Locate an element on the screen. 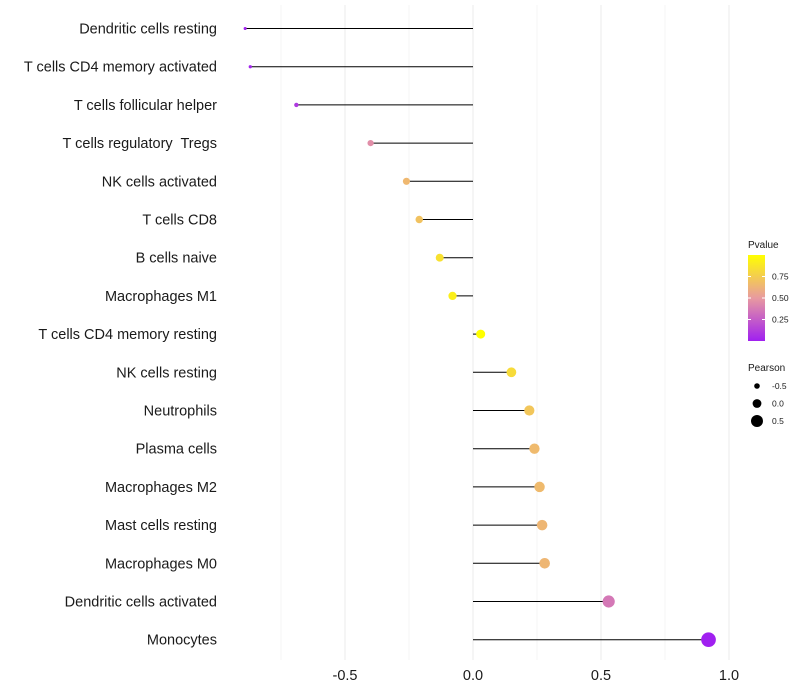 The height and width of the screenshot is (700, 800). color-legend-label: 0.25 is located at coordinates (780, 320).